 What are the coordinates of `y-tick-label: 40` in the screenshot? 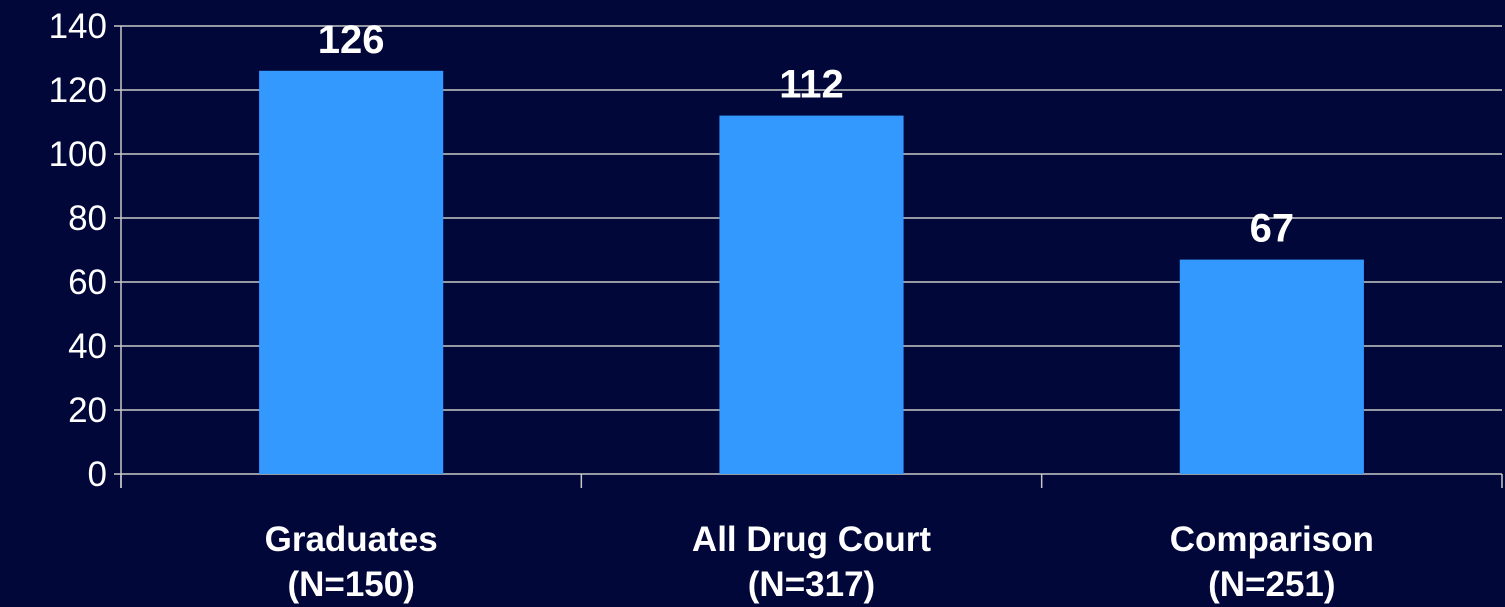 It's located at (87, 346).